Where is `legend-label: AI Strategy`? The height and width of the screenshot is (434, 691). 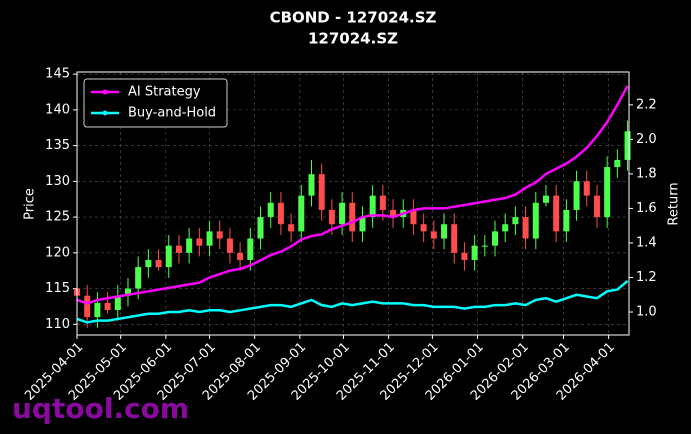
legend-label: AI Strategy is located at coordinates (164, 92).